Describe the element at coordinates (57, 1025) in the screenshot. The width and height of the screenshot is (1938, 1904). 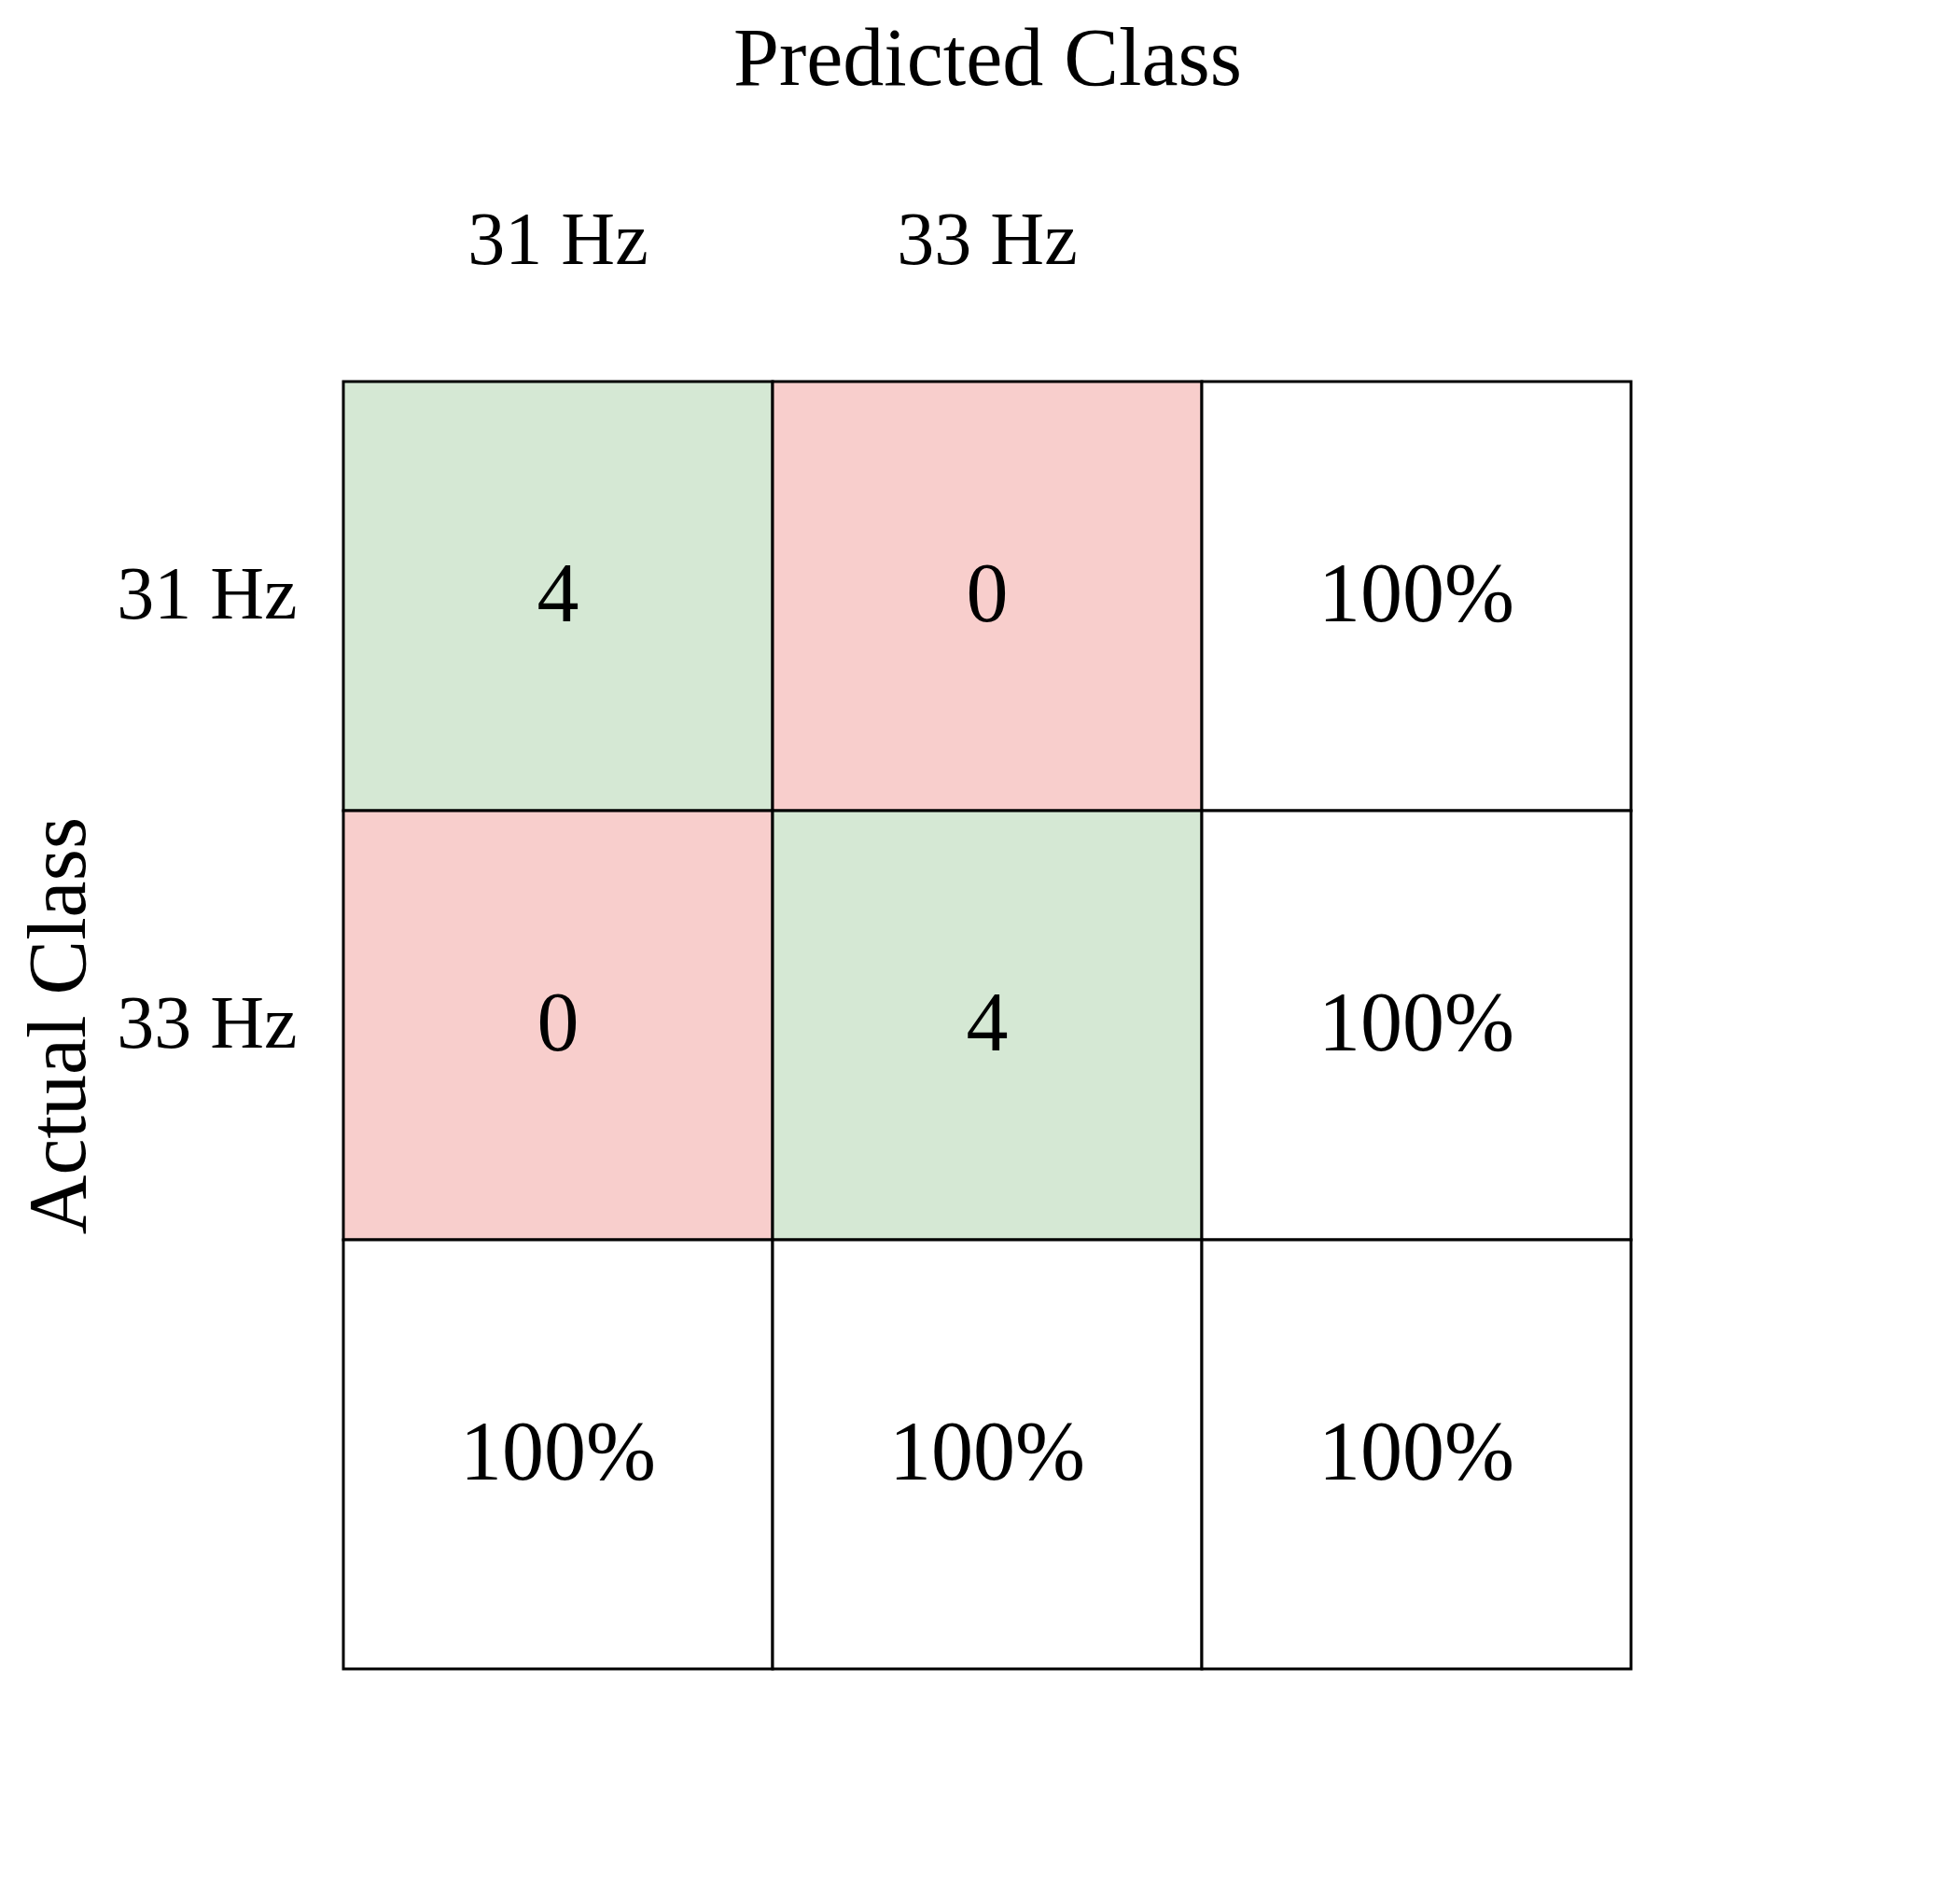
I see `y-axis-title: Actual Class` at that location.